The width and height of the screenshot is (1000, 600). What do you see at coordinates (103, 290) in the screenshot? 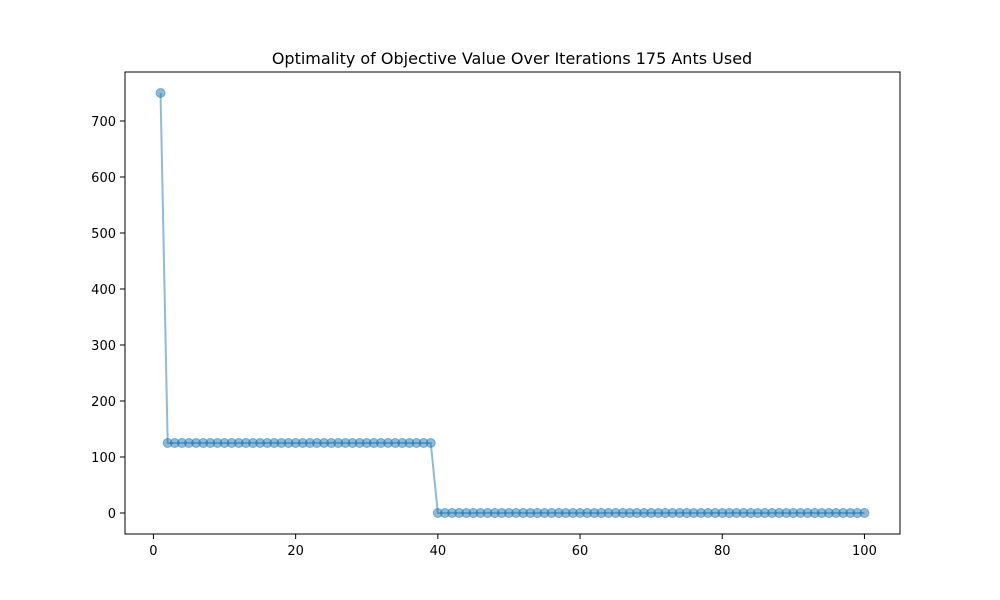
I see `y-tick-label: 400` at bounding box center [103, 290].